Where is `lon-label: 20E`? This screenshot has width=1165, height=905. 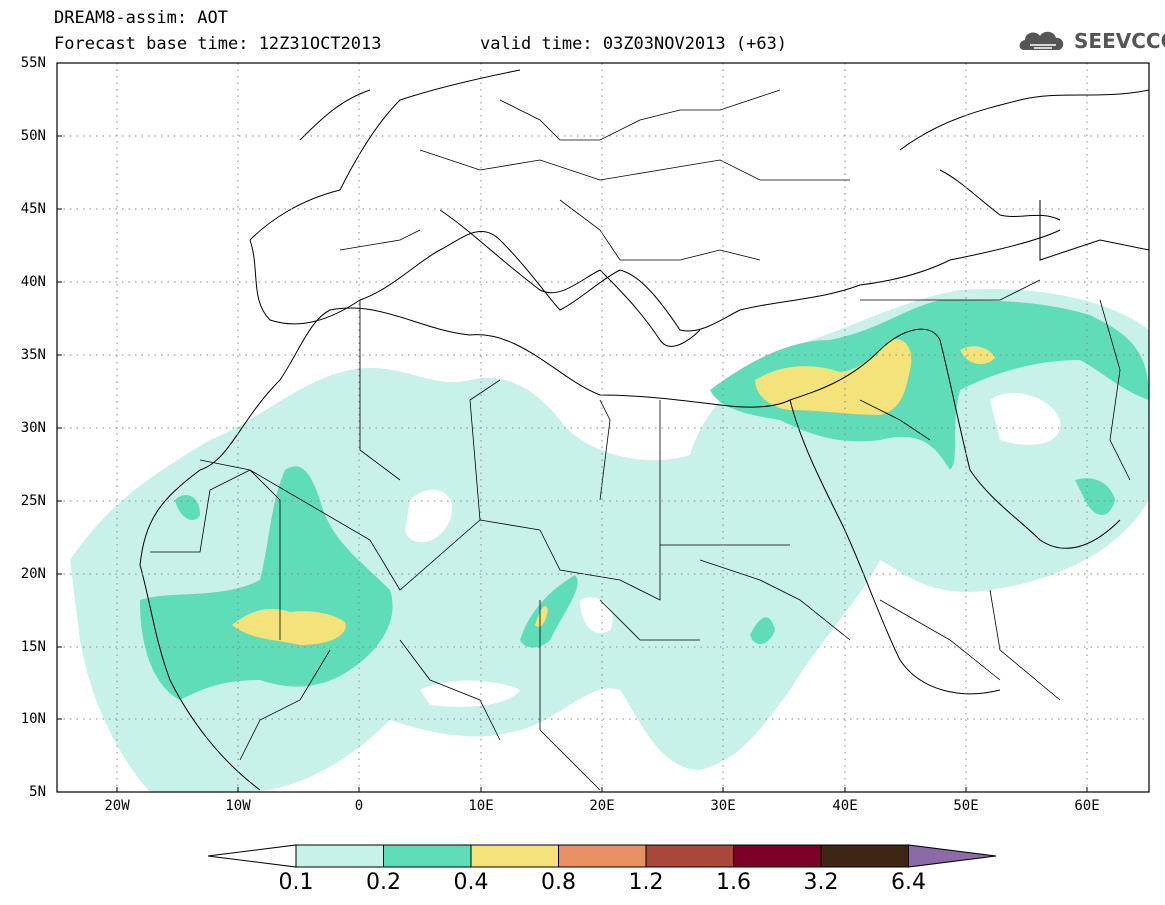
lon-label: 20E is located at coordinates (602, 806).